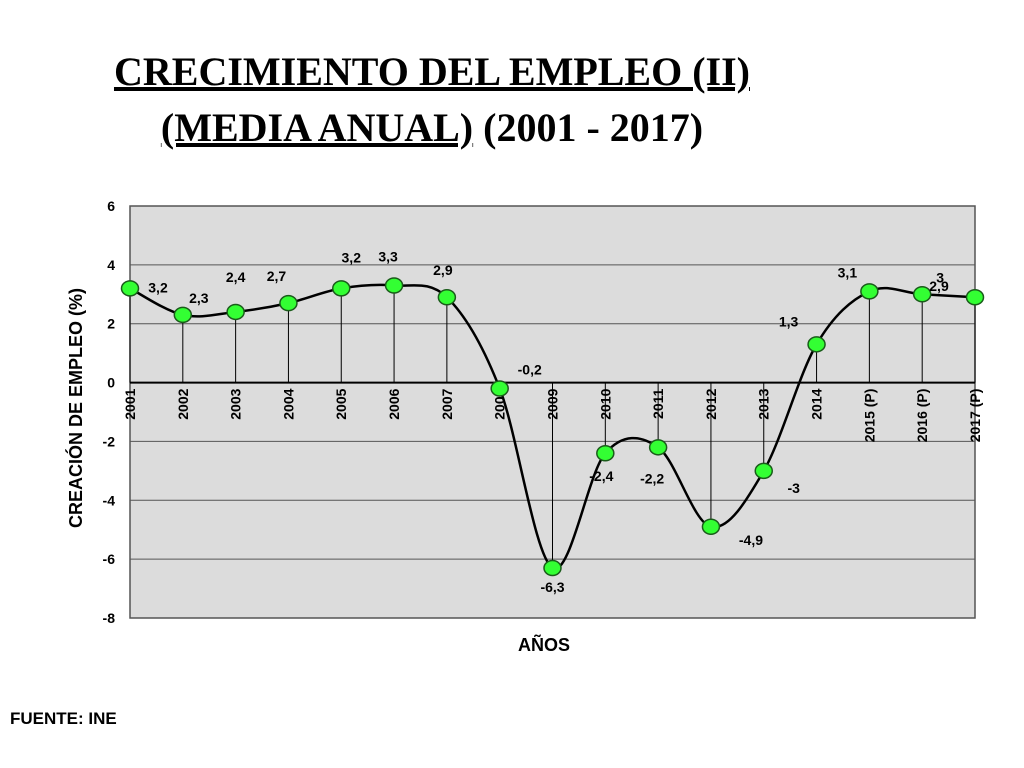  Describe the element at coordinates (447, 403) in the screenshot. I see `x-tick-label: 2007` at that location.